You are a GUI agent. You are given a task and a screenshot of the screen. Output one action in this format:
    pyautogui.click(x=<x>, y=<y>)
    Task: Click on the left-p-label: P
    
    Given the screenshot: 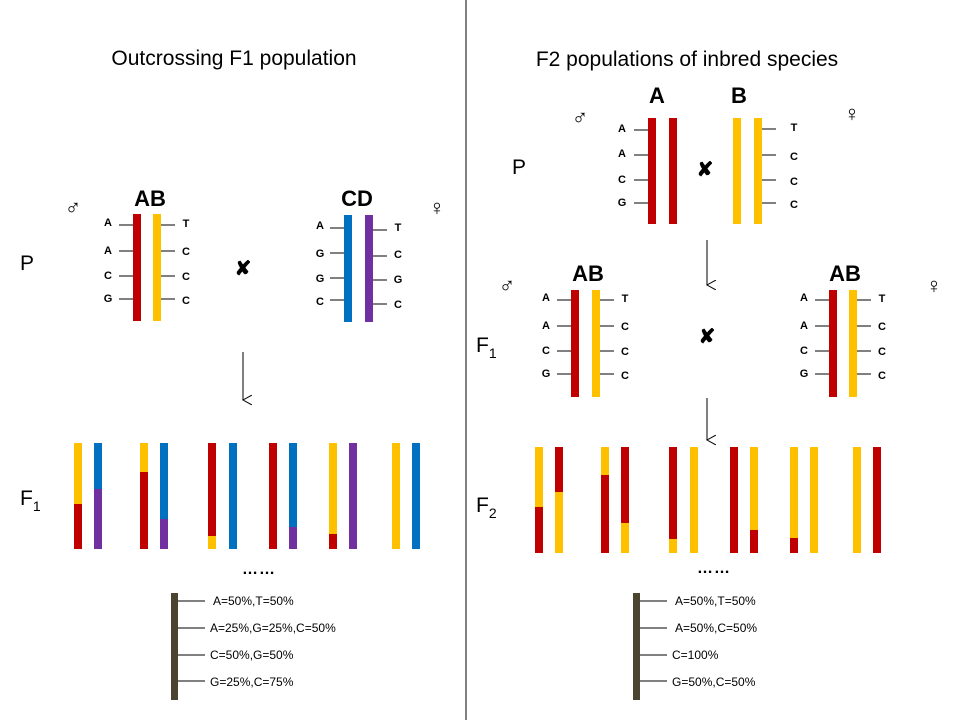 What is the action you would take?
    pyautogui.click(x=27, y=263)
    